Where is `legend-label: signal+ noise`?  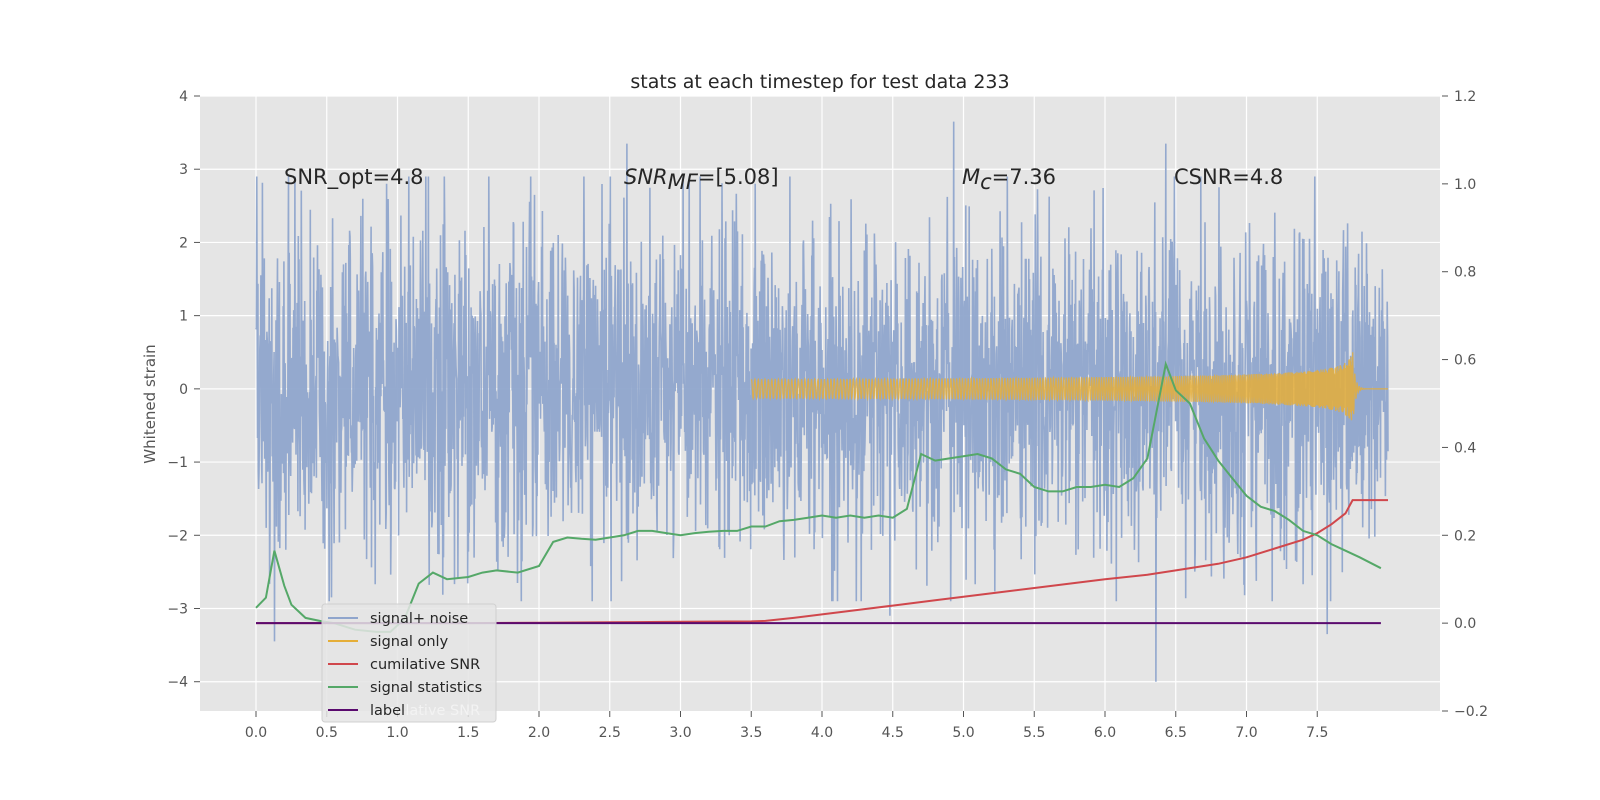
legend-label: signal+ noise is located at coordinates (419, 619).